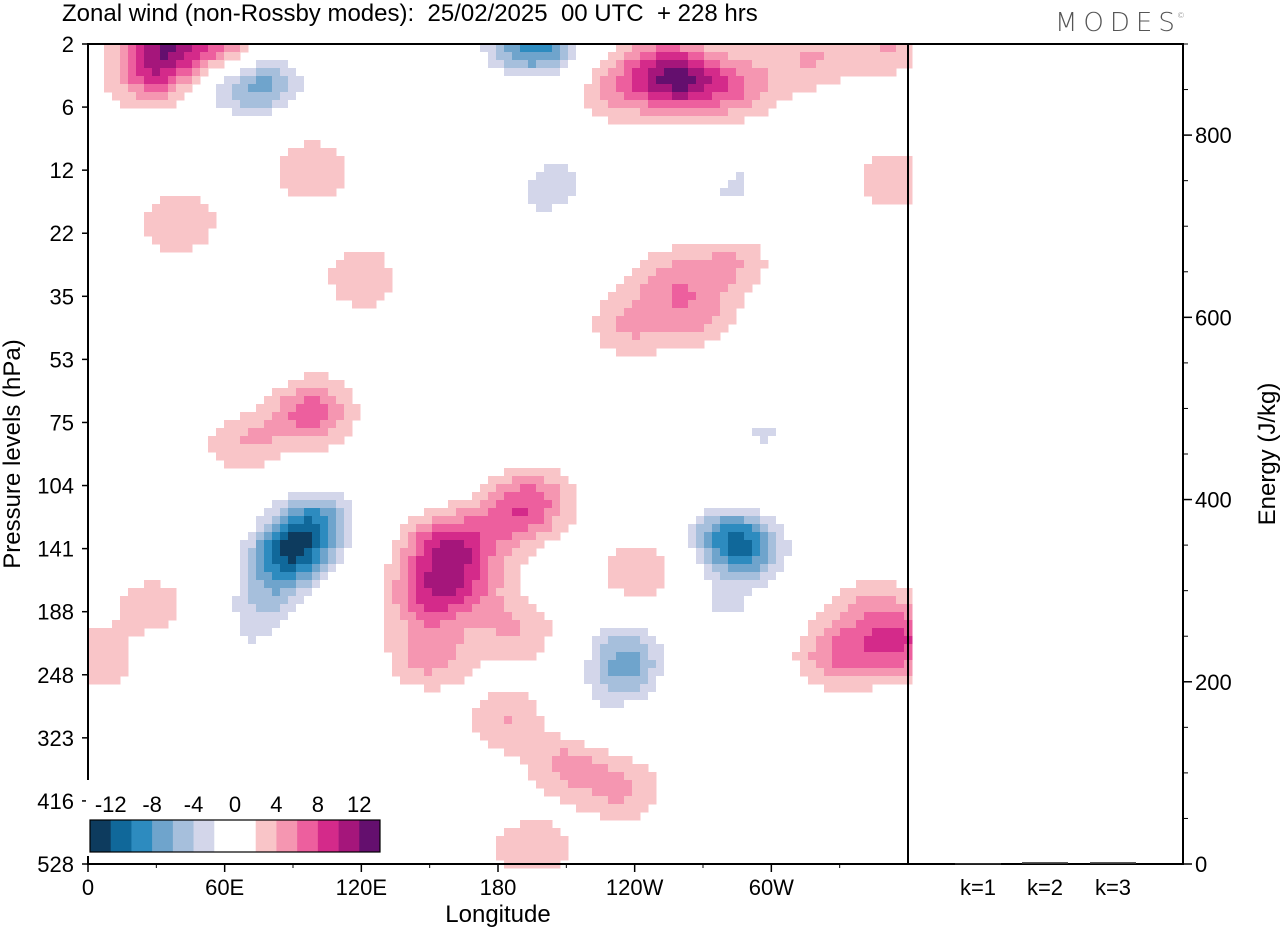 This screenshot has width=1280, height=930. I want to click on x-tick-label: 0, so click(88, 887).